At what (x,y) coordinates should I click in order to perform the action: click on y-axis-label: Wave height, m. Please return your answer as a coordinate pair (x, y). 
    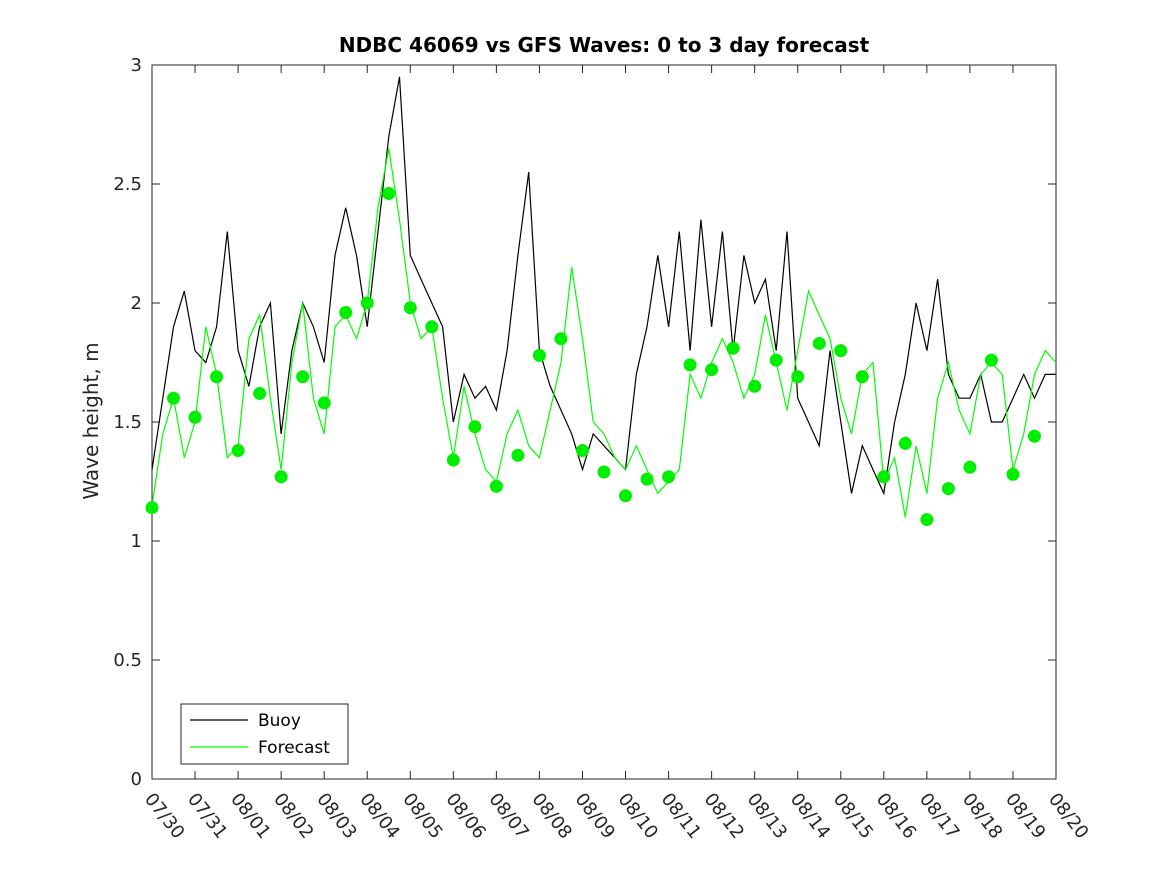
    Looking at the image, I should click on (91, 420).